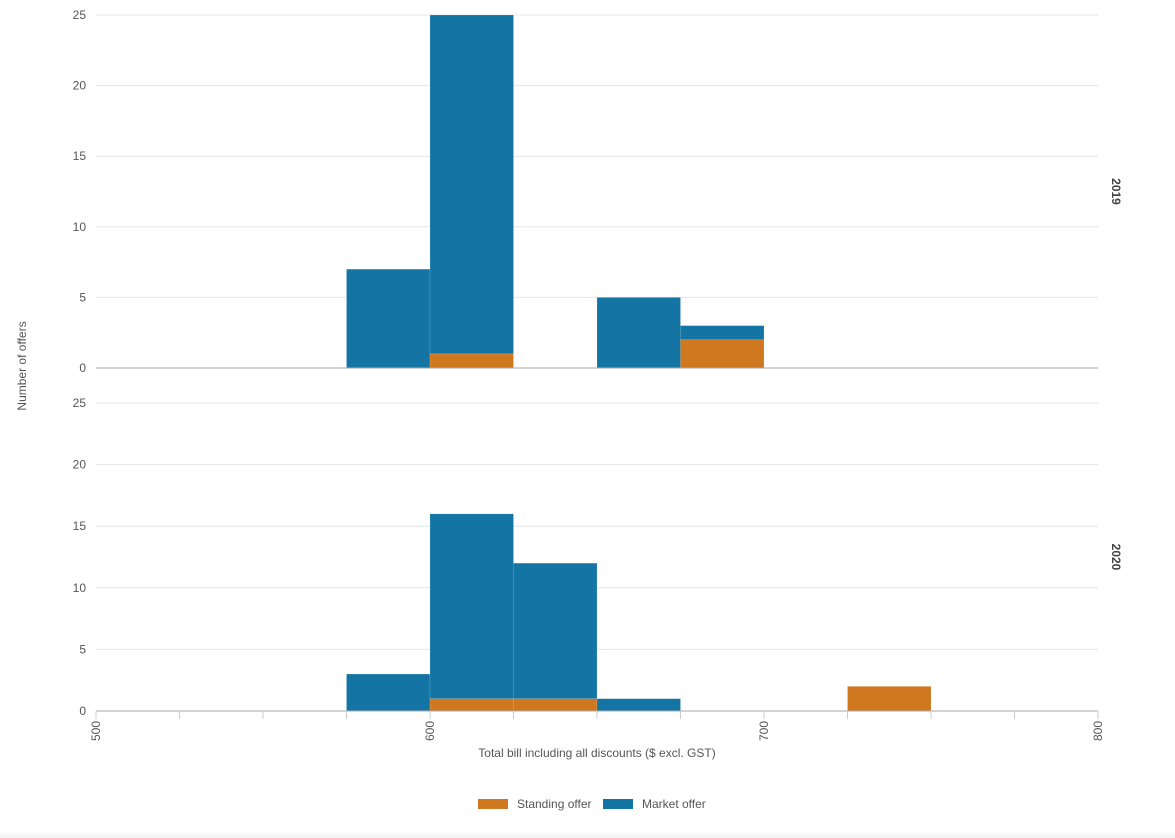 Image resolution: width=1175 pixels, height=838 pixels. What do you see at coordinates (96, 731) in the screenshot?
I see `x-tick-label: 500` at bounding box center [96, 731].